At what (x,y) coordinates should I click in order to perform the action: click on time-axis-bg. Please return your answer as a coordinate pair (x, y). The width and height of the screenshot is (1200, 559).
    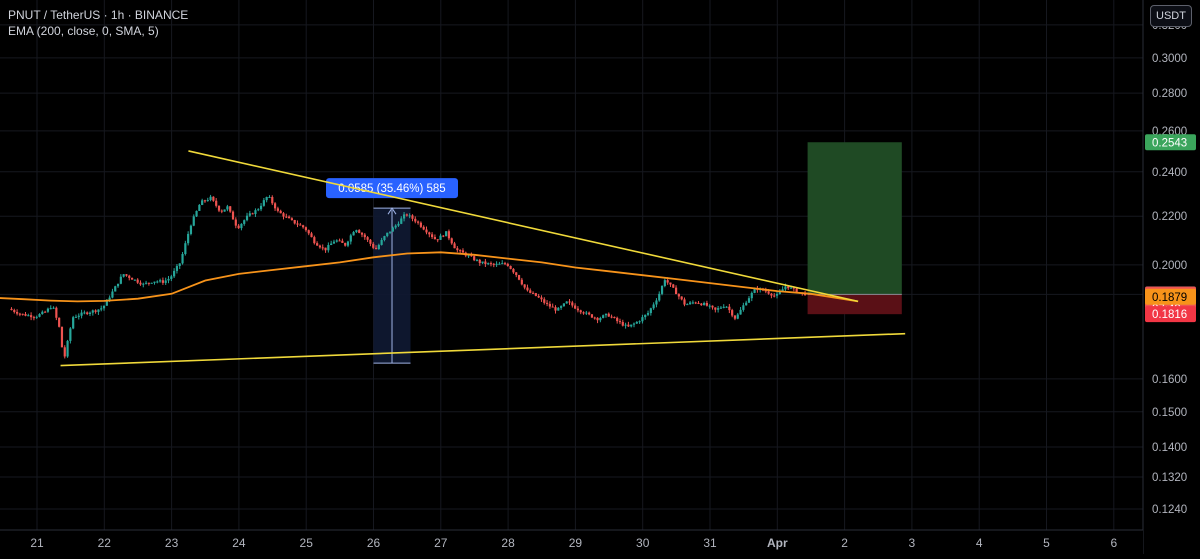
    Looking at the image, I should click on (571, 542).